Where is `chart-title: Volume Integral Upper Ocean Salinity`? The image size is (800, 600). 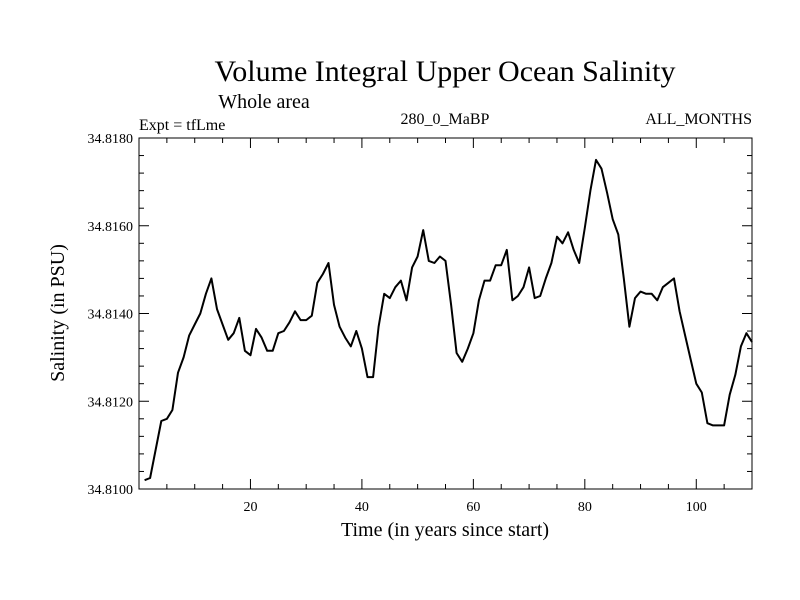 chart-title: Volume Integral Upper Ocean Salinity is located at coordinates (445, 71).